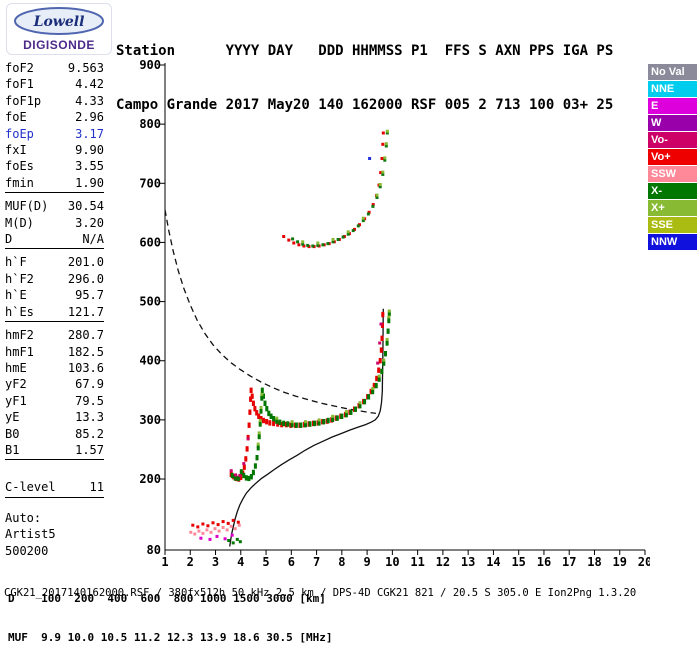  Describe the element at coordinates (341, 562) in the screenshot. I see `x-tick-label: 8` at that location.